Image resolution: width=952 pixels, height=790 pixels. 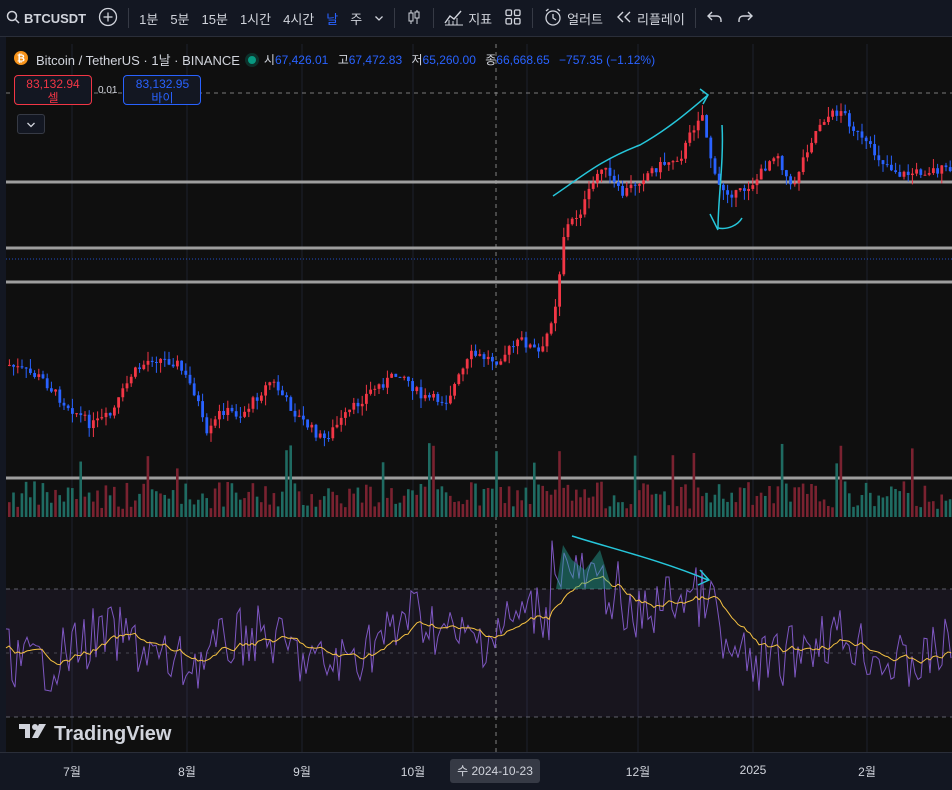 I want to click on replay-button: 리플레이, so click(x=650, y=18).